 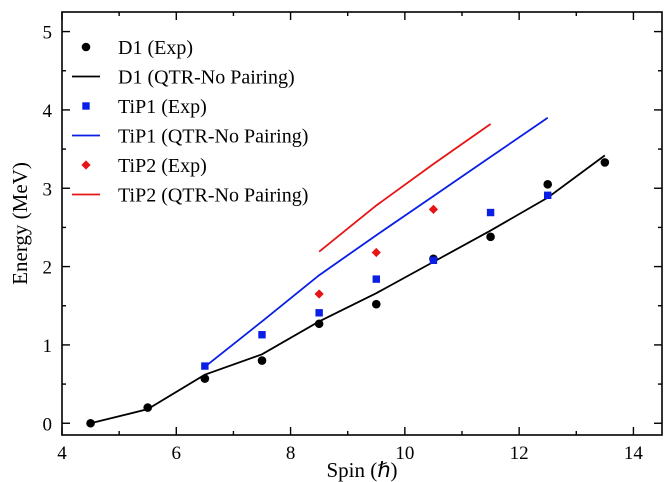 I want to click on series-line, so click(x=405, y=188).